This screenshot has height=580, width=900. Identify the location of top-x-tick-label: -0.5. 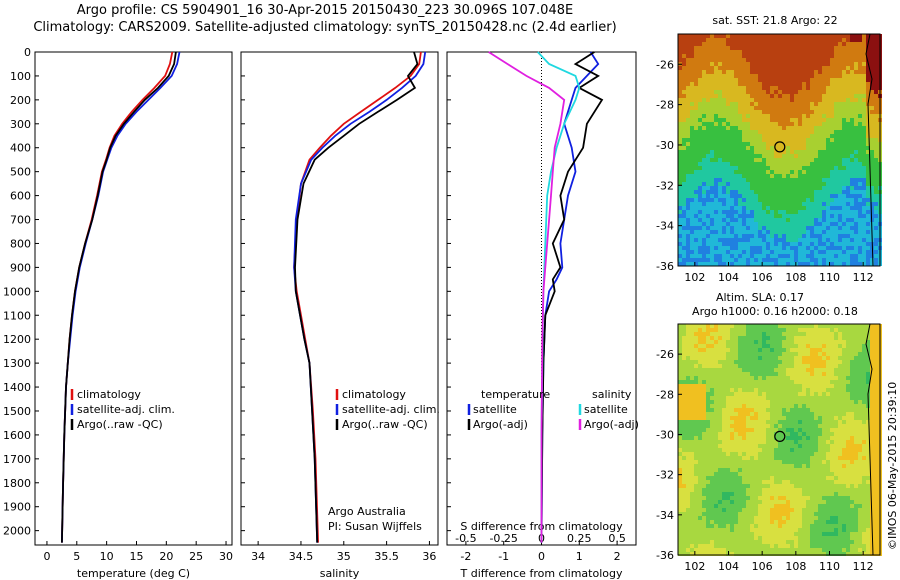
(465, 538).